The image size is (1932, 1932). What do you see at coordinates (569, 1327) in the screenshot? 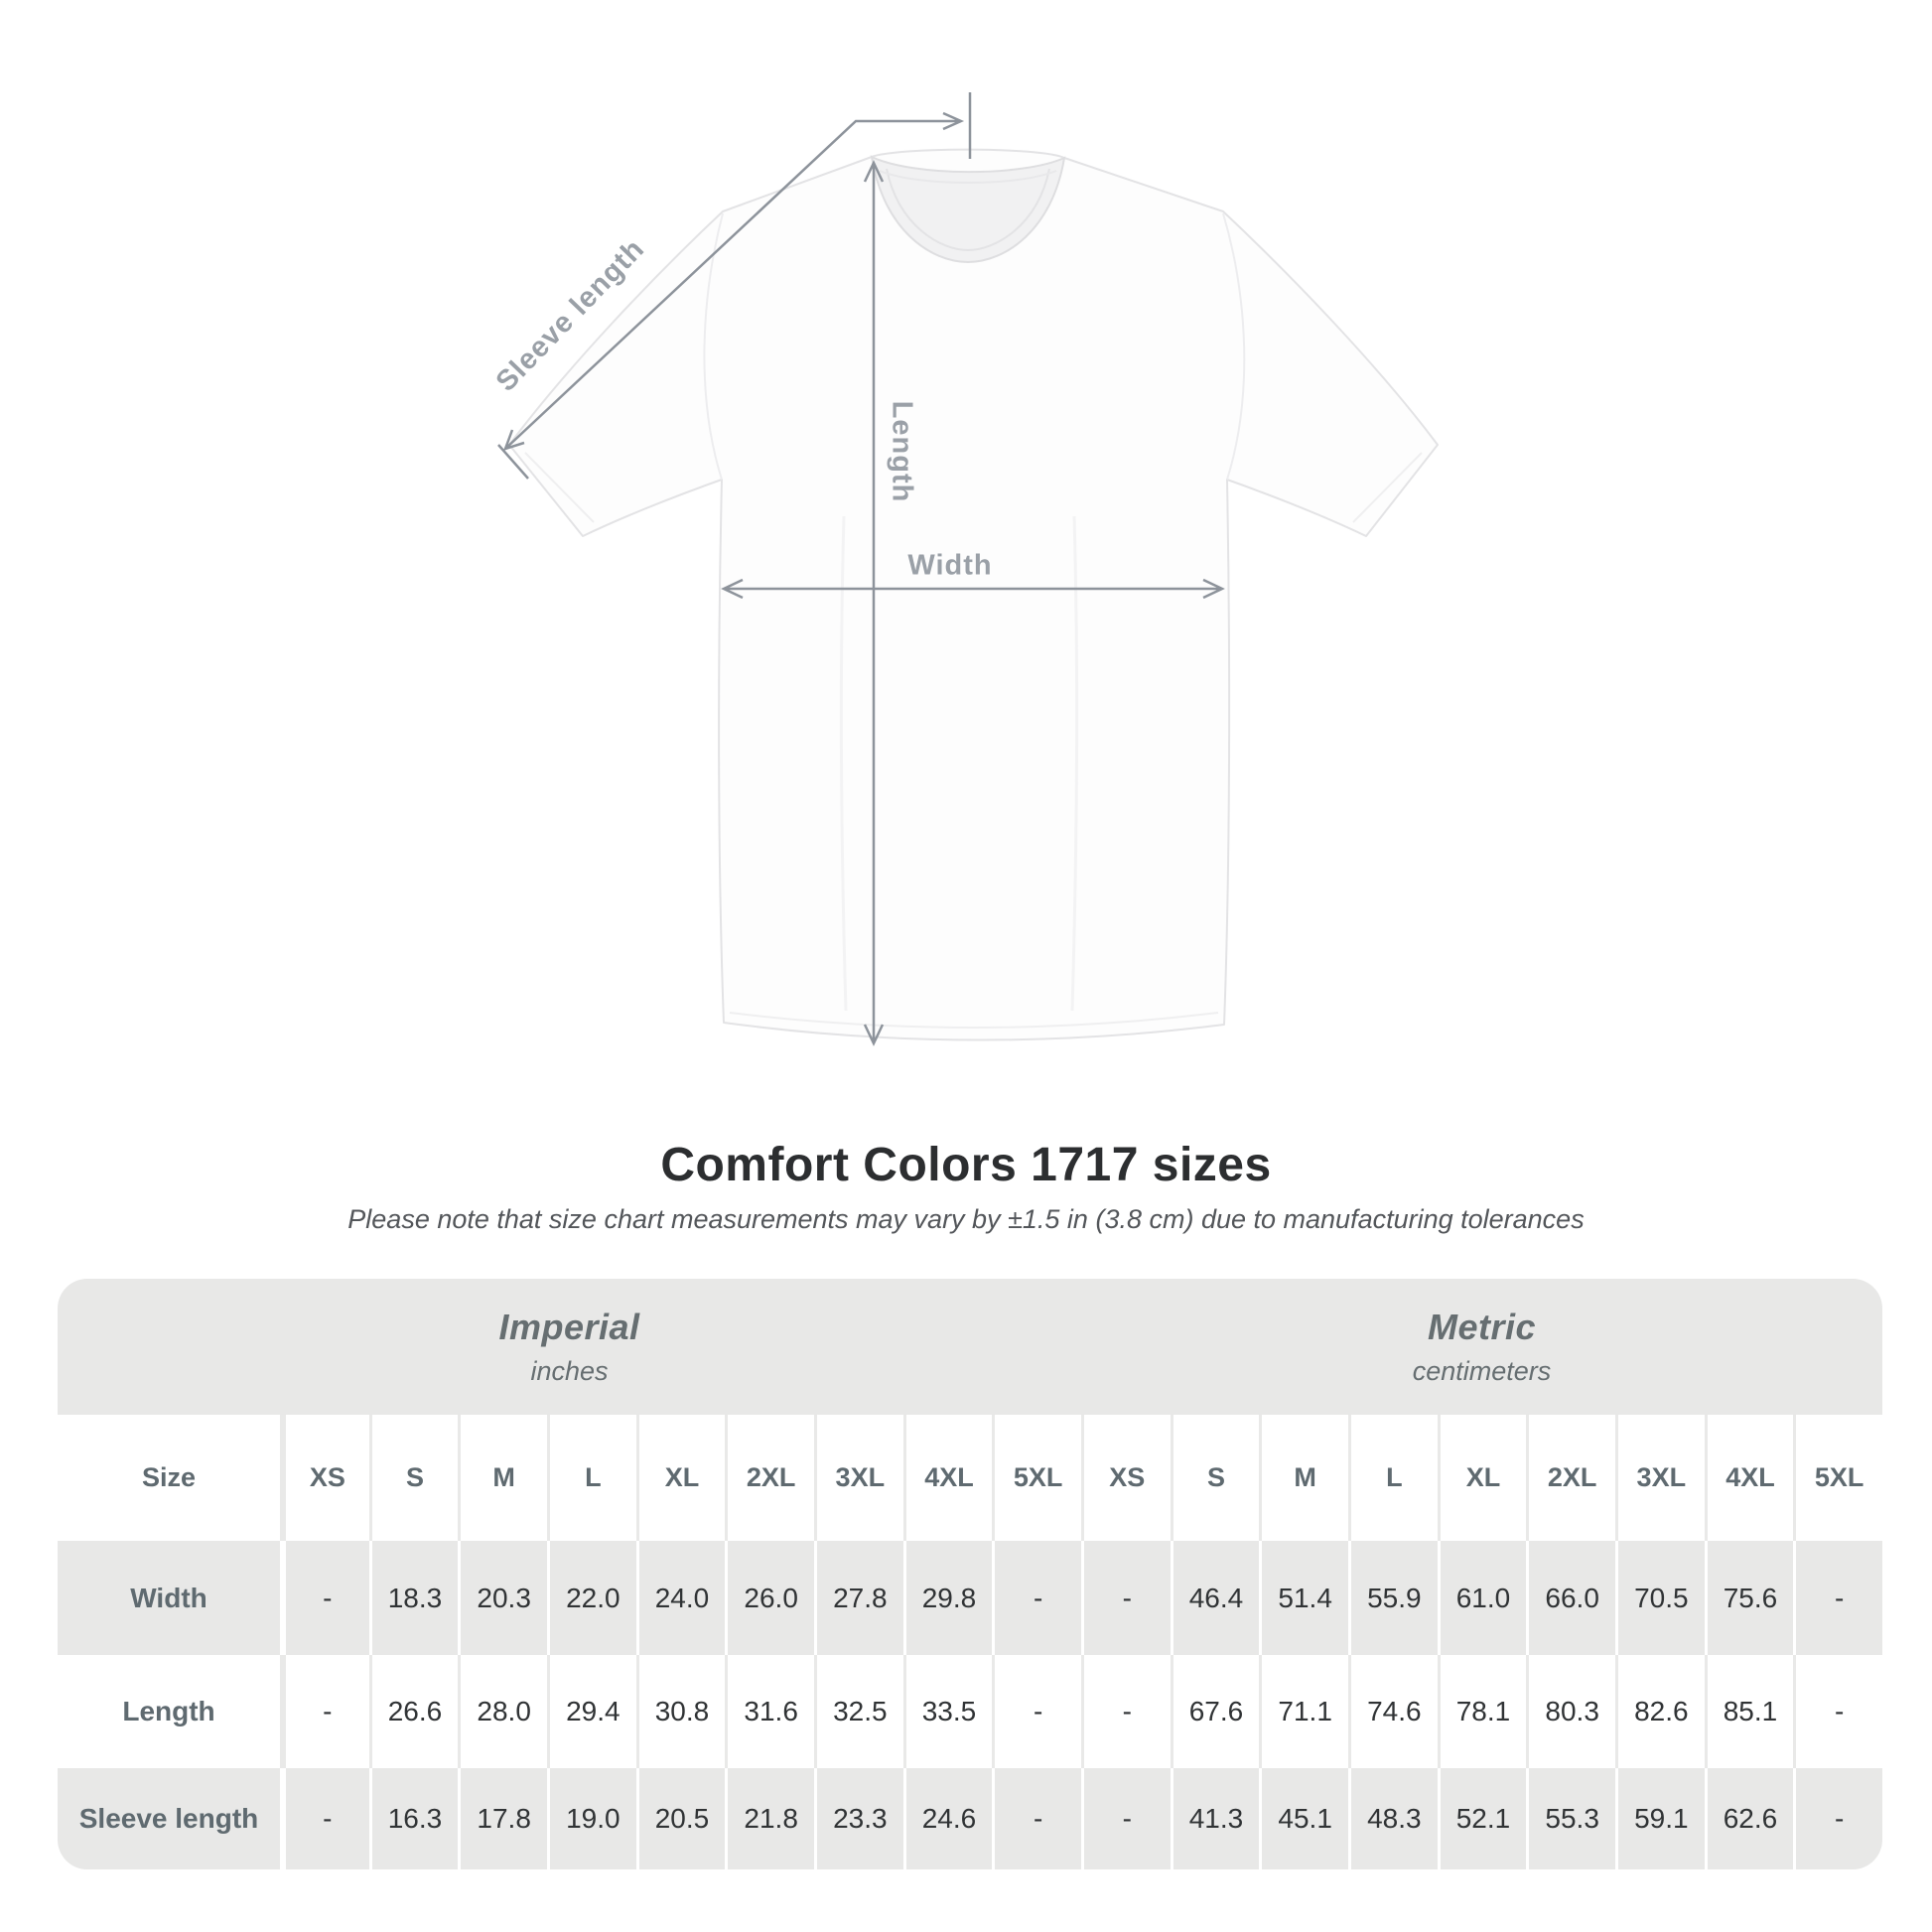
I see `imperial-group-title: Imperial` at bounding box center [569, 1327].